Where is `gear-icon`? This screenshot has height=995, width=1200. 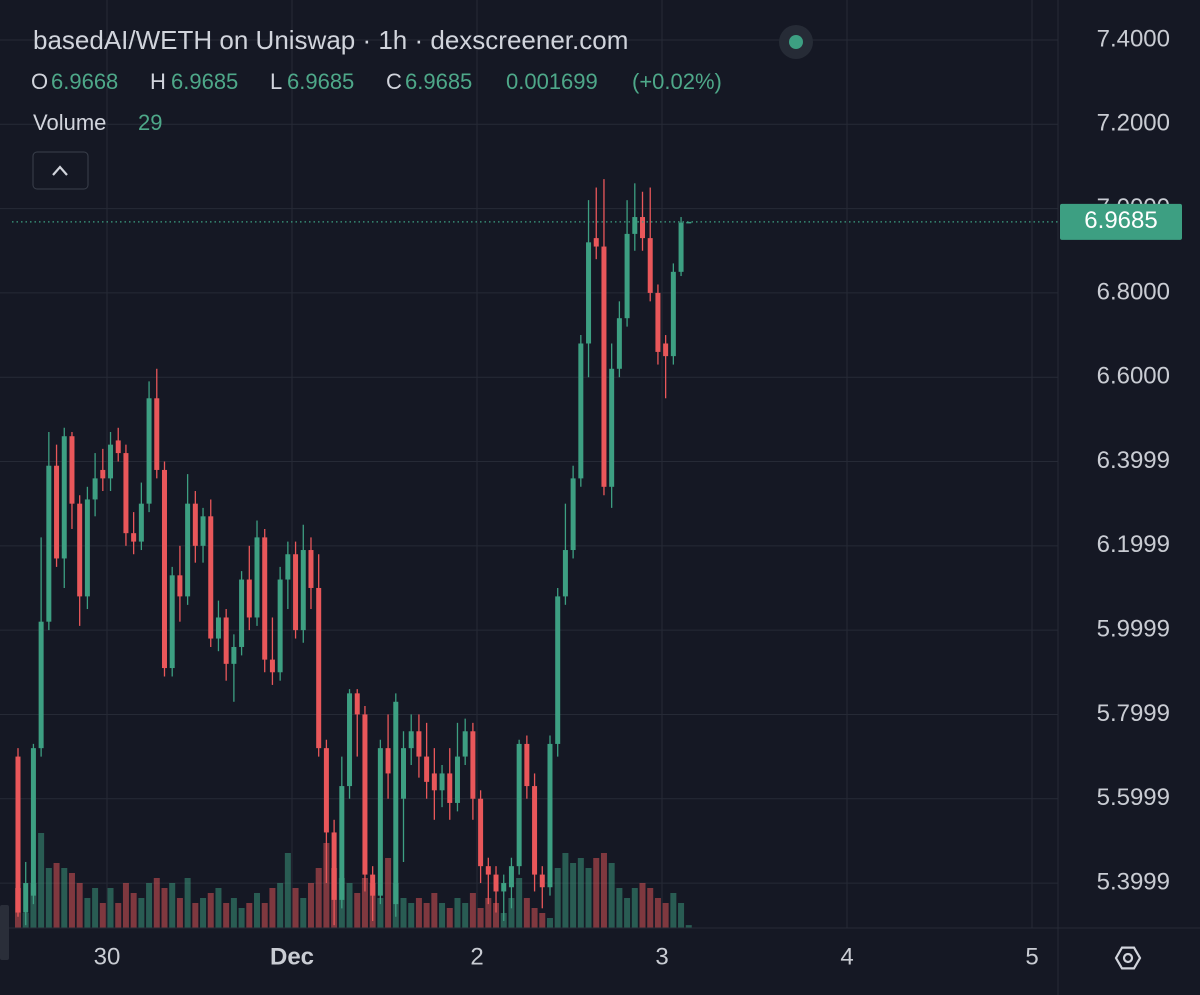 gear-icon is located at coordinates (1128, 958).